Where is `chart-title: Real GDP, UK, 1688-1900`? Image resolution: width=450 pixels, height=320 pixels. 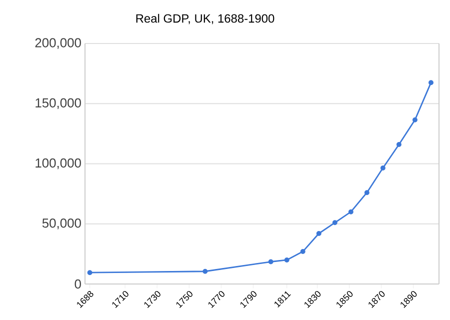
chart-title: Real GDP, UK, 1688-1900 is located at coordinates (205, 19).